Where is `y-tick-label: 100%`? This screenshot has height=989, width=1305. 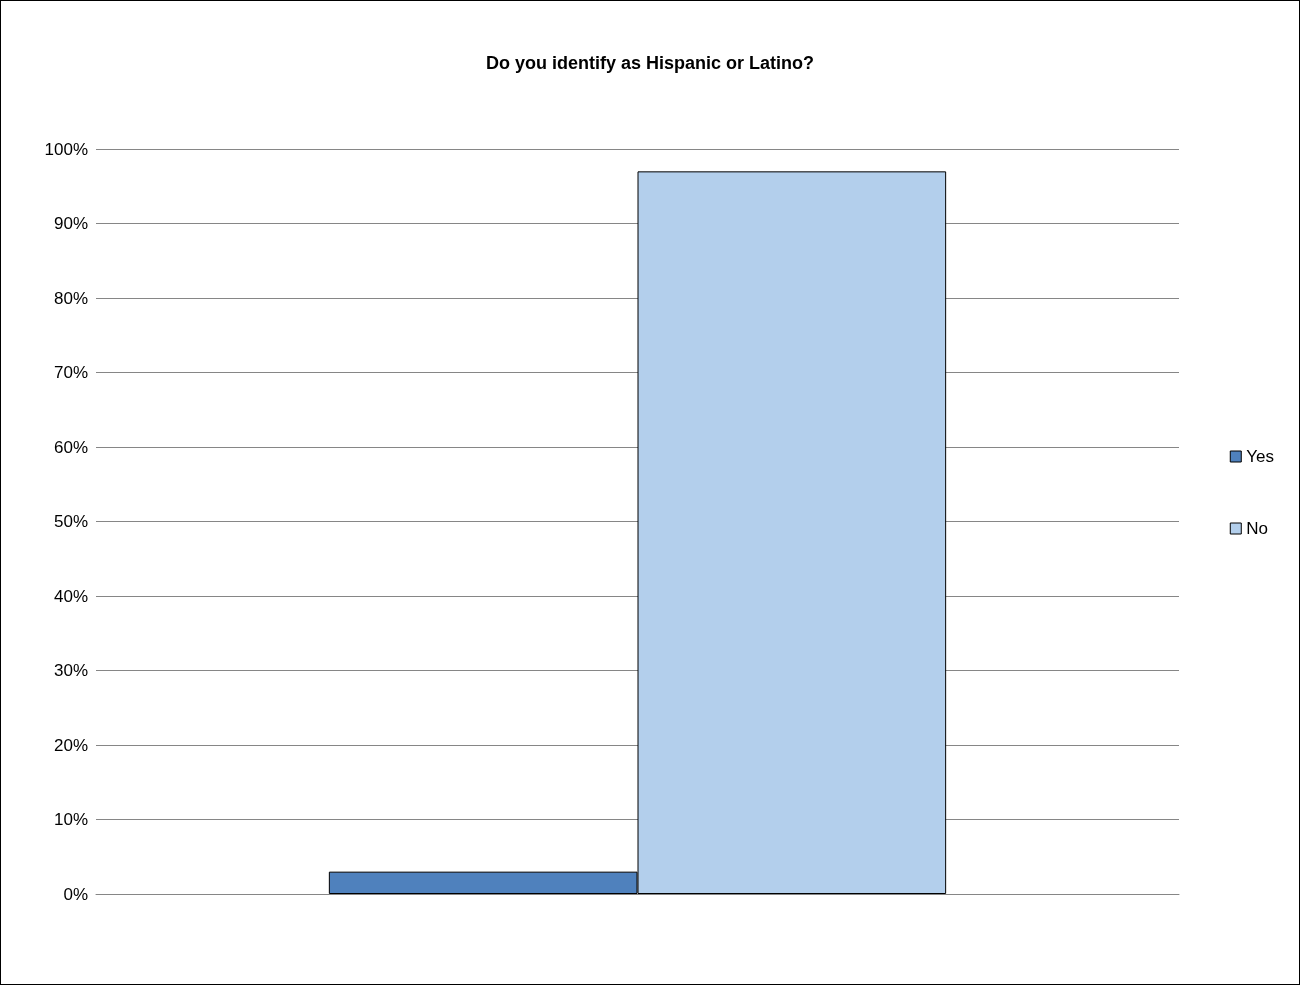
y-tick-label: 100% is located at coordinates (66, 149).